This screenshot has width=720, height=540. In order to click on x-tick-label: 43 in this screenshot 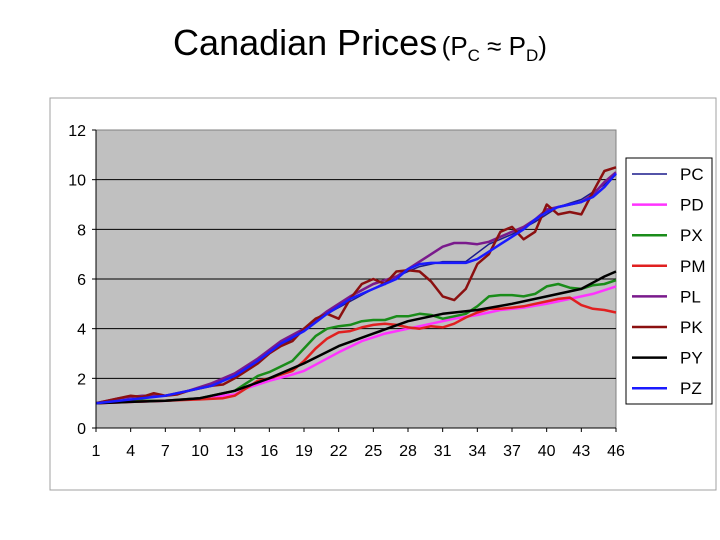, I will do `click(581, 451)`.